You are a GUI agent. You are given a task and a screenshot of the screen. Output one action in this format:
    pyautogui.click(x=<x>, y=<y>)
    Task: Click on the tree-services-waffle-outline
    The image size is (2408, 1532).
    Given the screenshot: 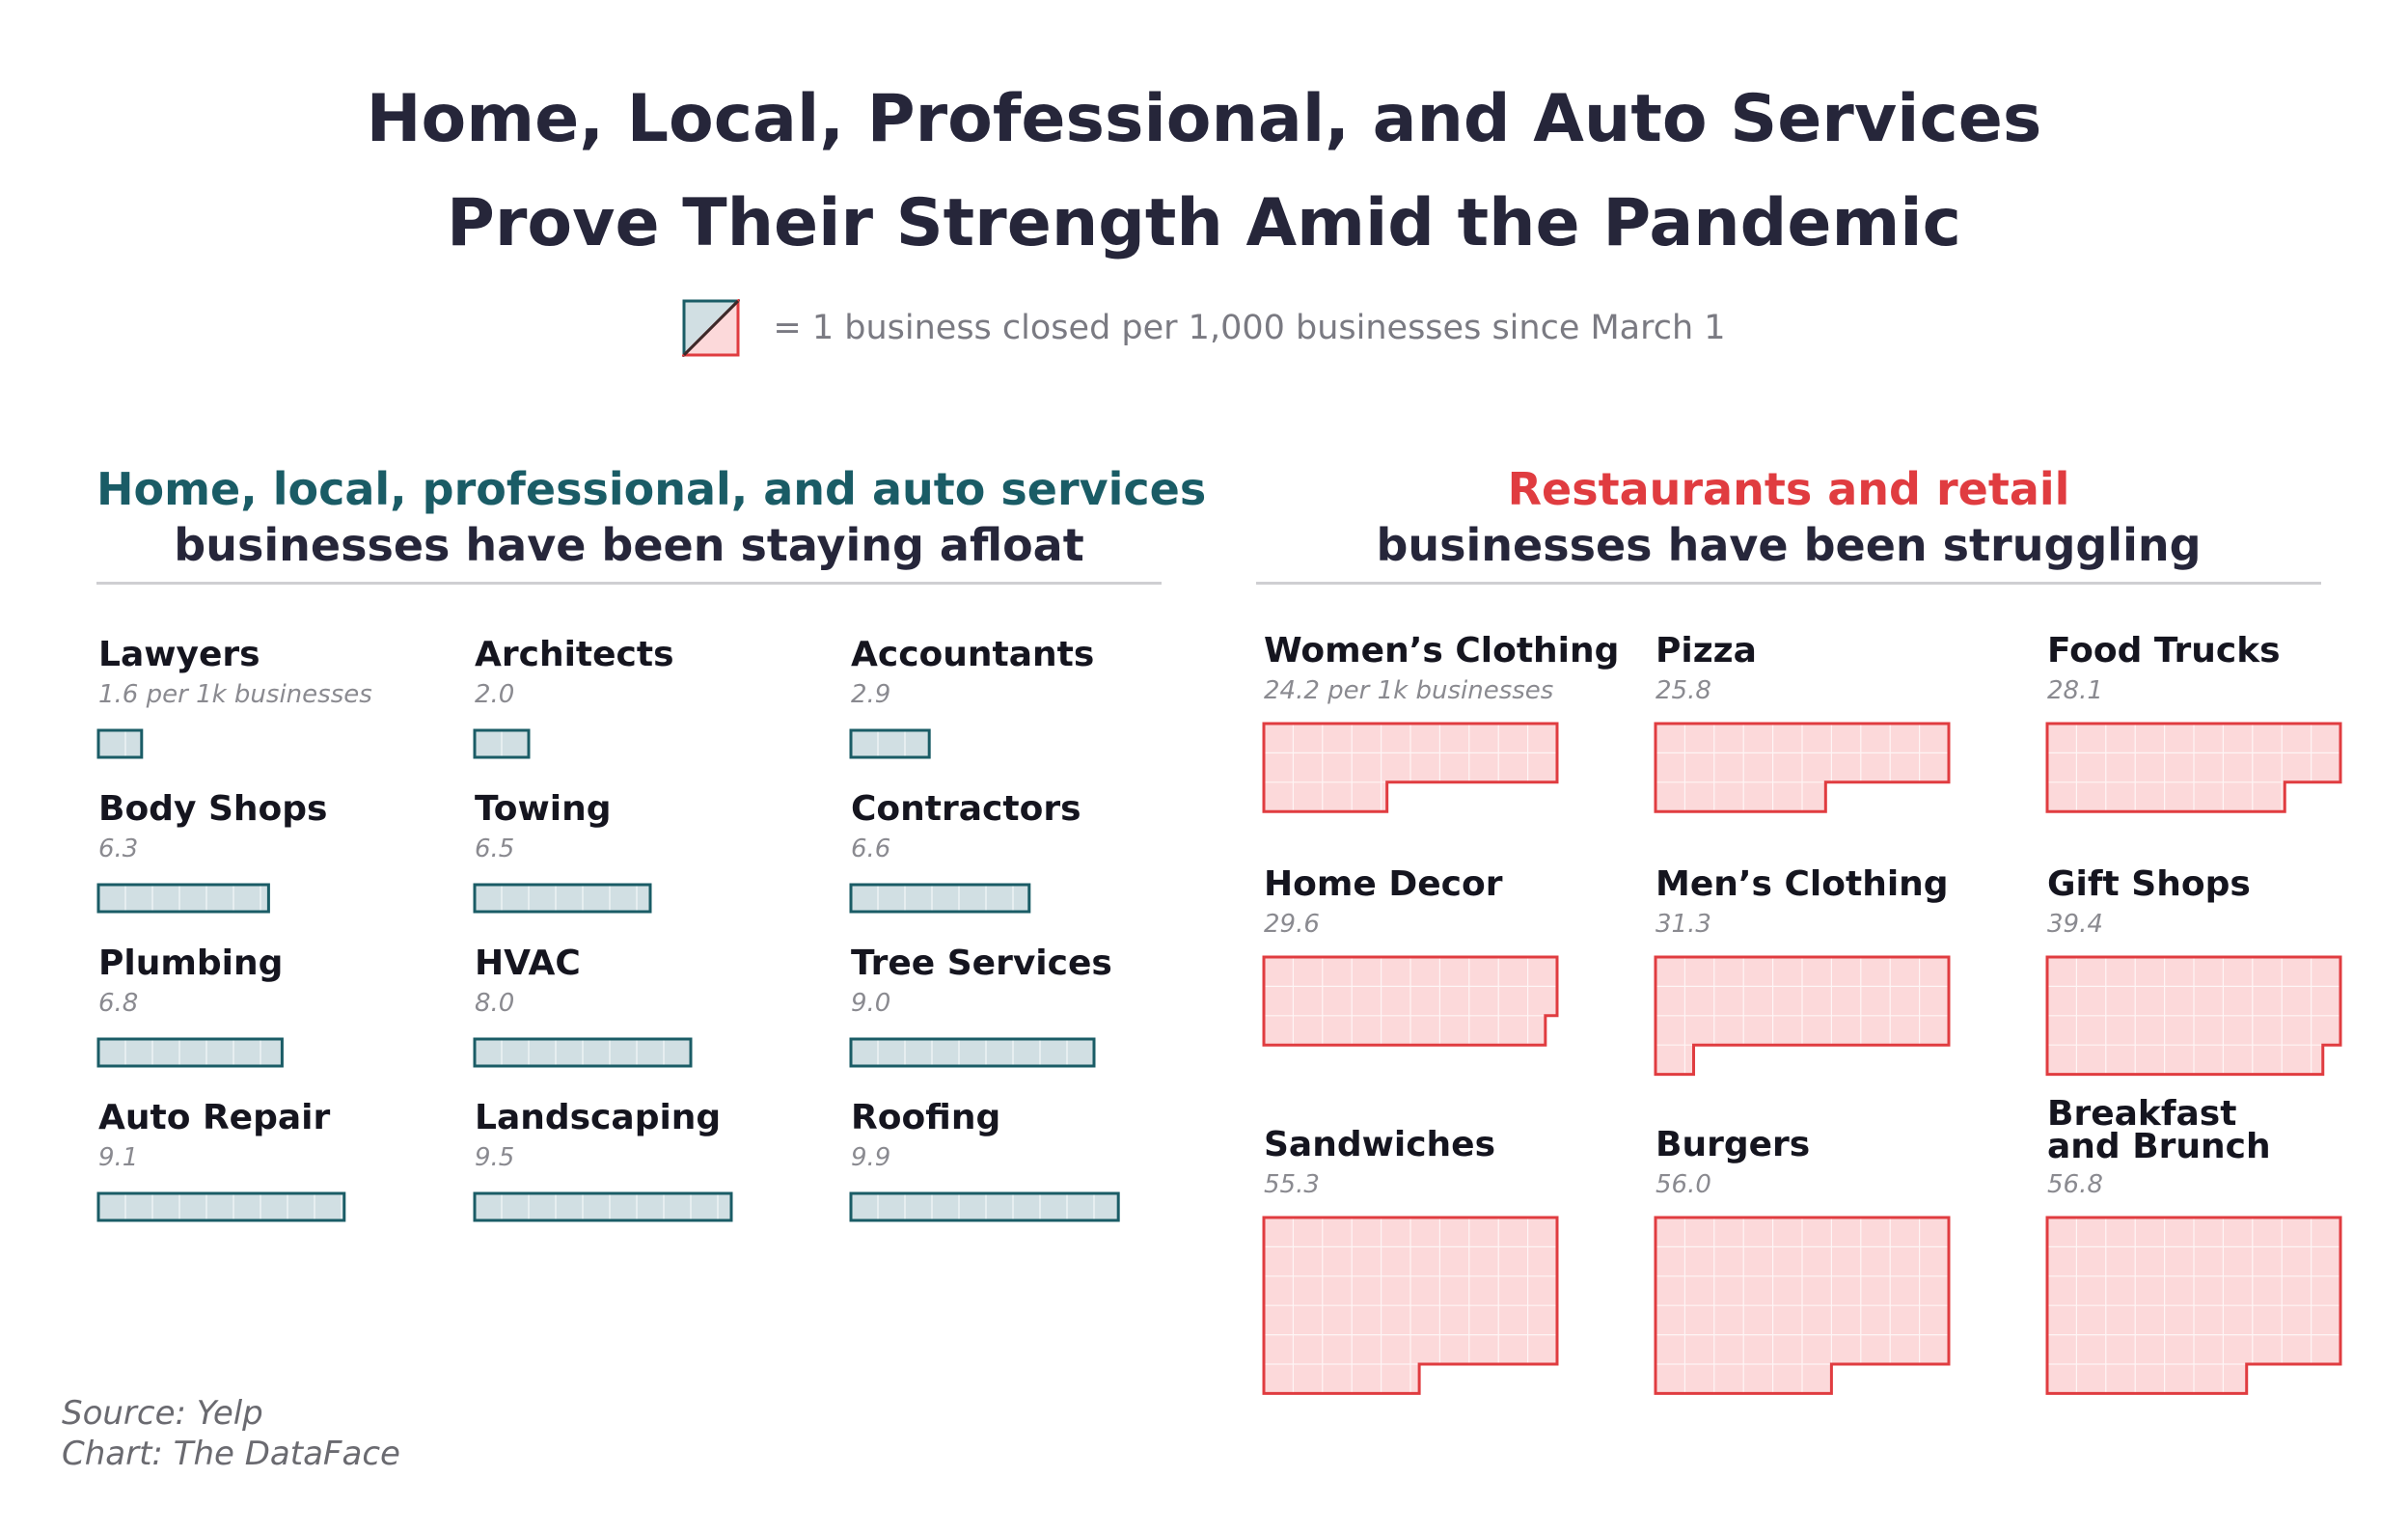 What is the action you would take?
    pyautogui.click(x=972, y=1052)
    